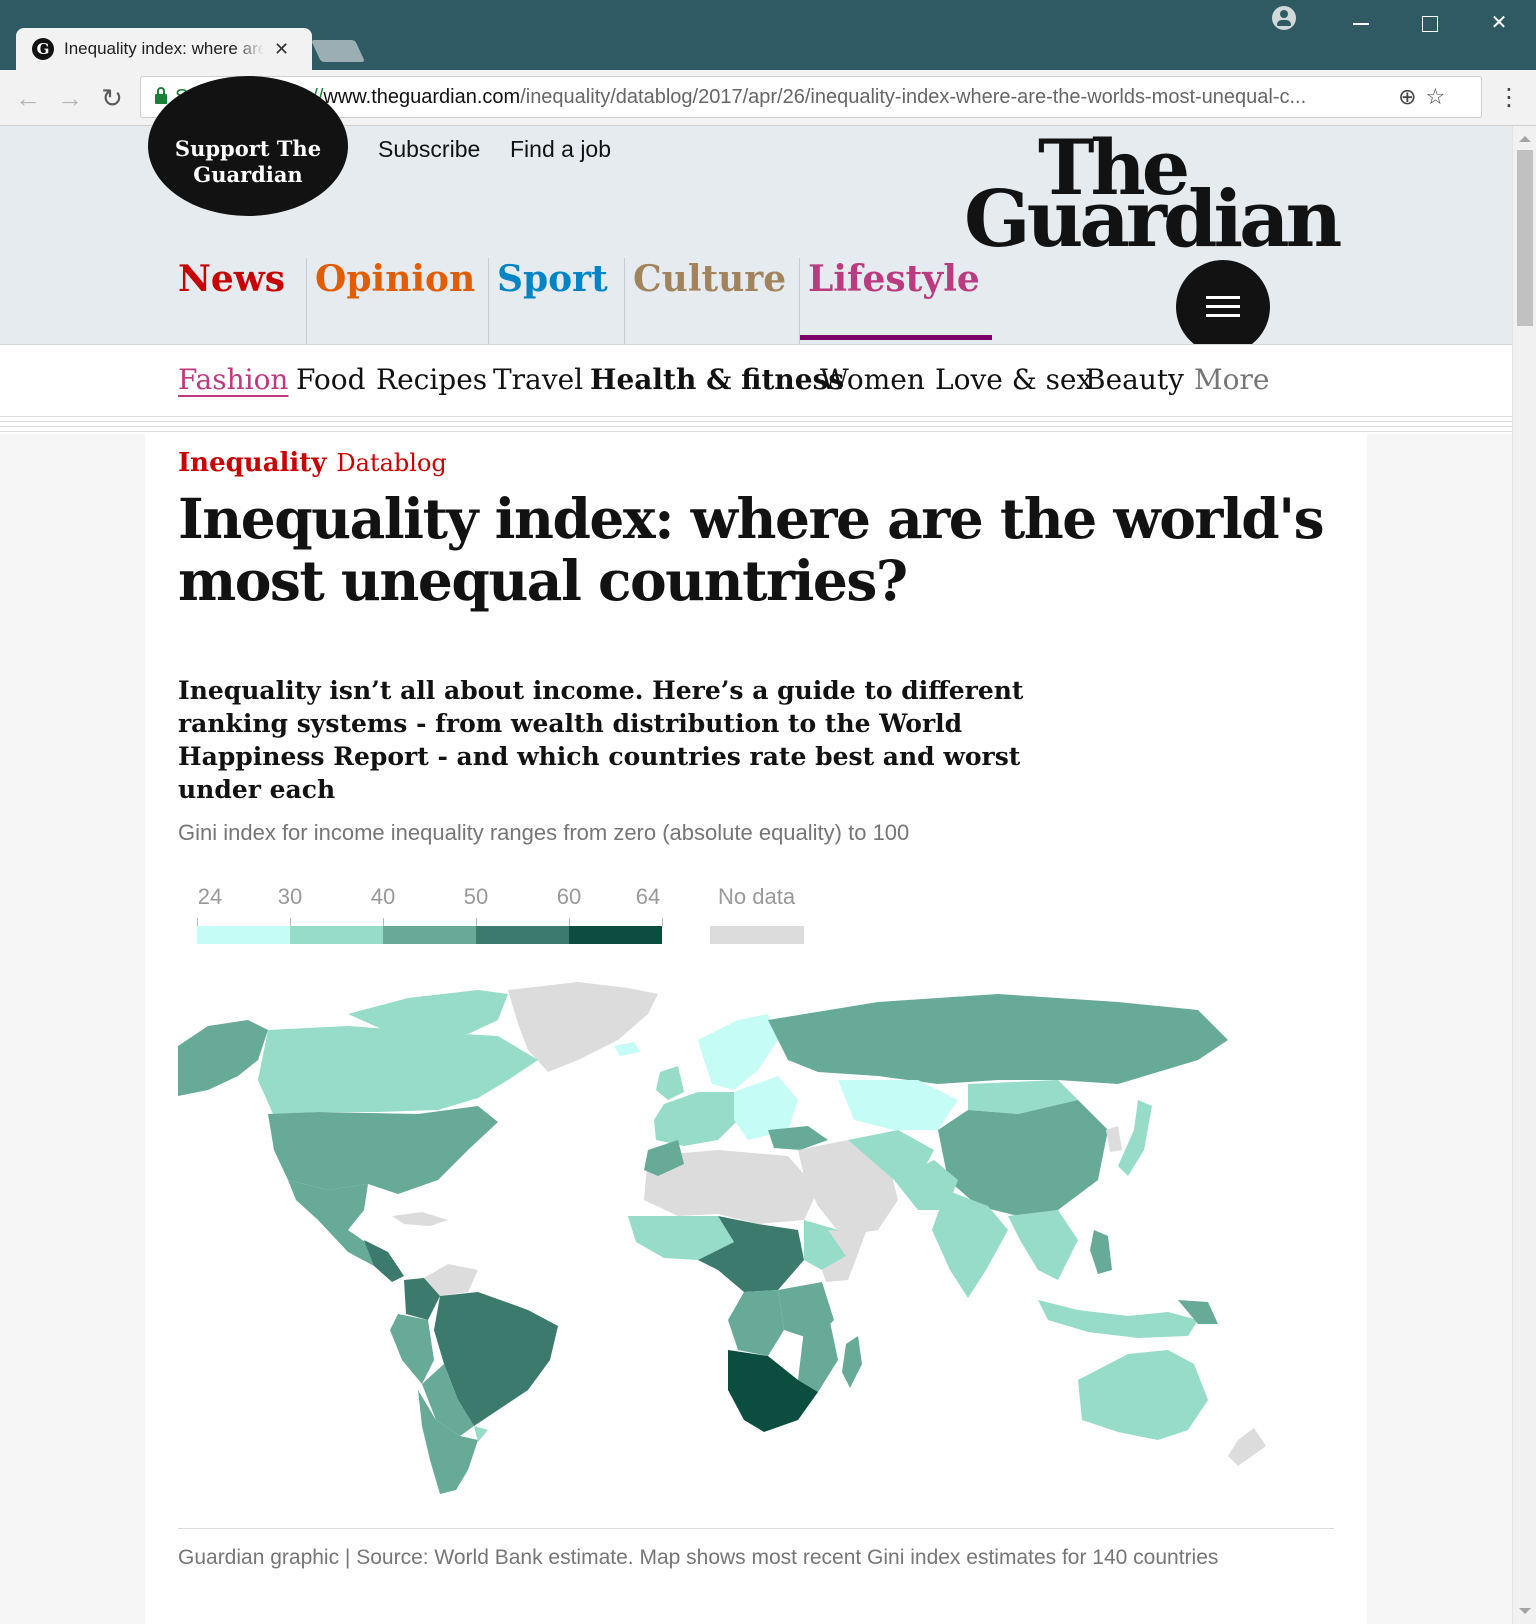 The height and width of the screenshot is (1624, 1536). Describe the element at coordinates (717, 379) in the screenshot. I see `subnav-health-fitness: Health & fitness` at that location.